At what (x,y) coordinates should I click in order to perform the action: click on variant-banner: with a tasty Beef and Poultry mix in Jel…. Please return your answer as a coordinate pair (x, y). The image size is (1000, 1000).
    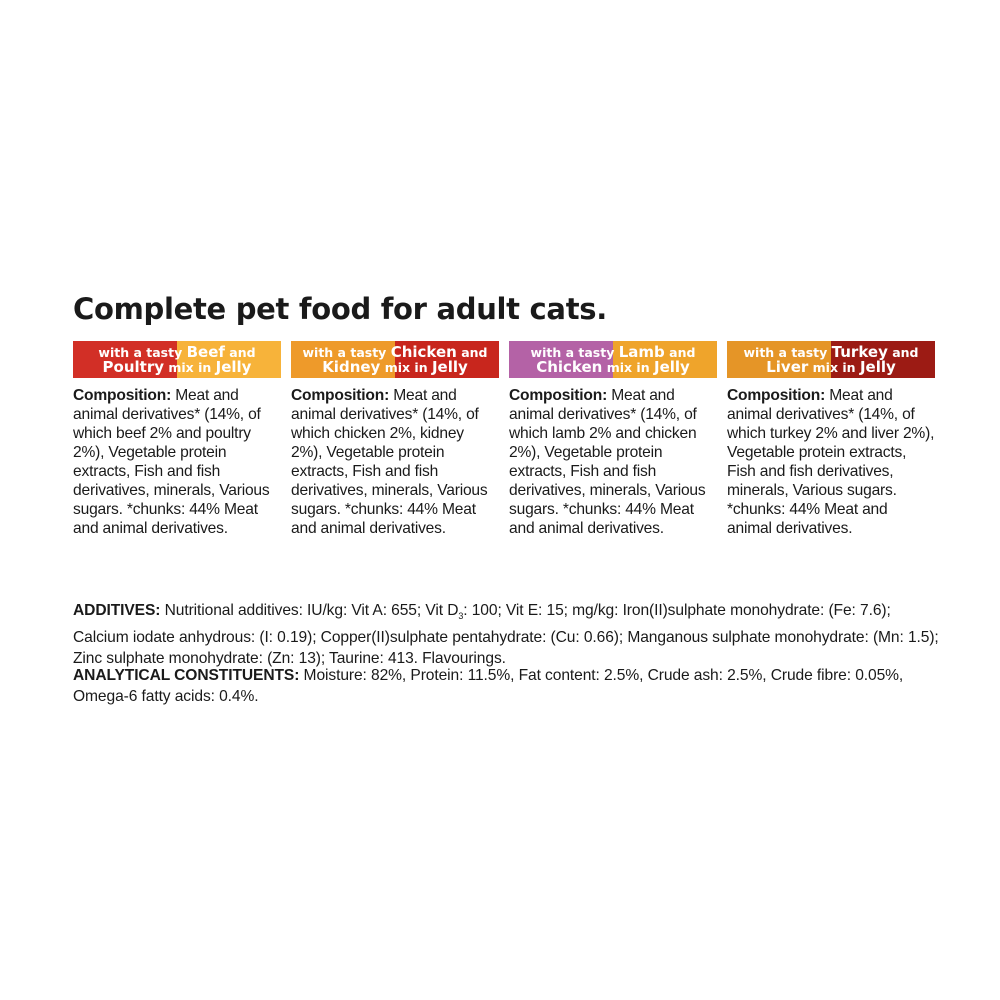
    Looking at the image, I should click on (177, 359).